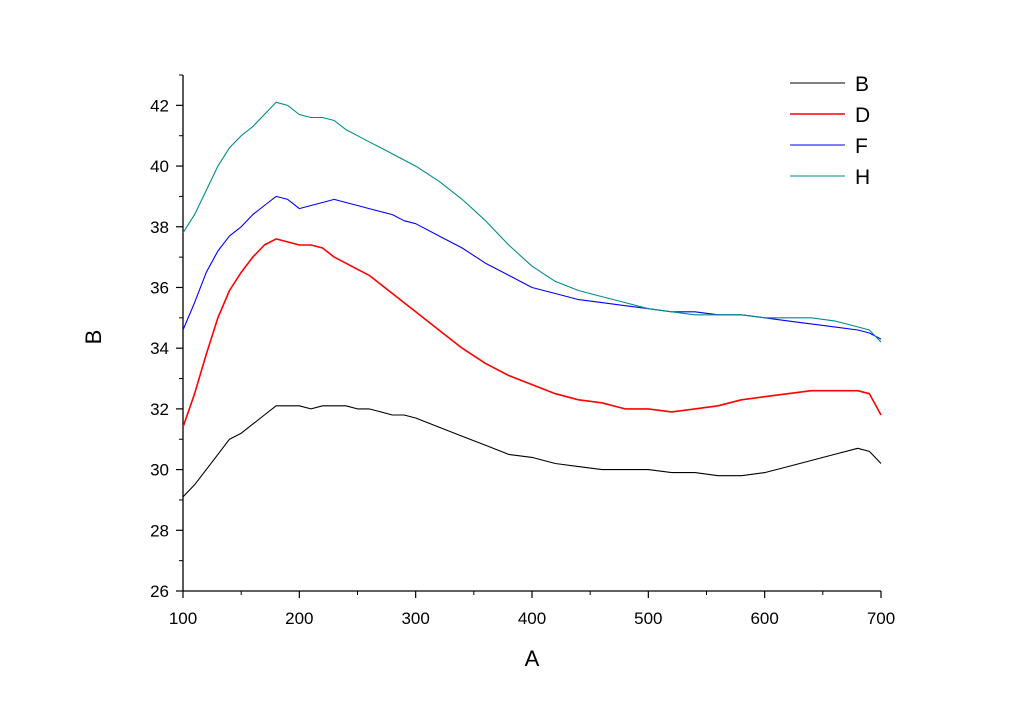  Describe the element at coordinates (862, 115) in the screenshot. I see `legend-label-D: D` at that location.